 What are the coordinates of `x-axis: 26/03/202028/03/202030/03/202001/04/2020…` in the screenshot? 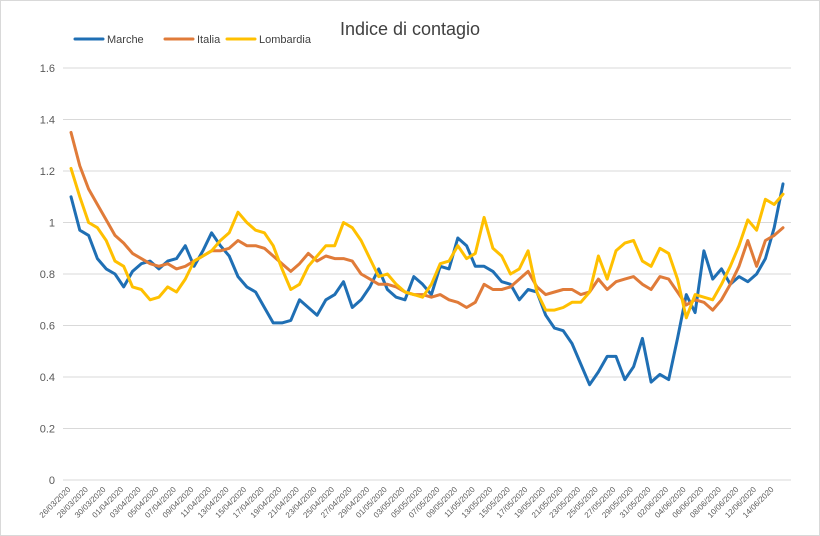 It's located at (407, 502).